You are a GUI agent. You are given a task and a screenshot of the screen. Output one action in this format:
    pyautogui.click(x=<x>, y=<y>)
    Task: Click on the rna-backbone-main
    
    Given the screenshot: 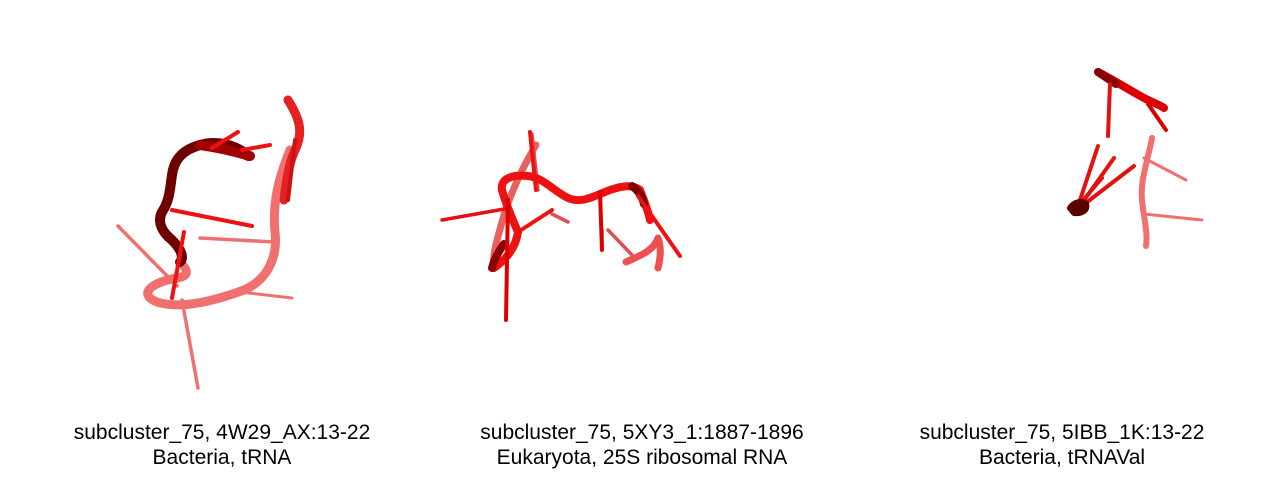 What is the action you would take?
    pyautogui.click(x=576, y=198)
    